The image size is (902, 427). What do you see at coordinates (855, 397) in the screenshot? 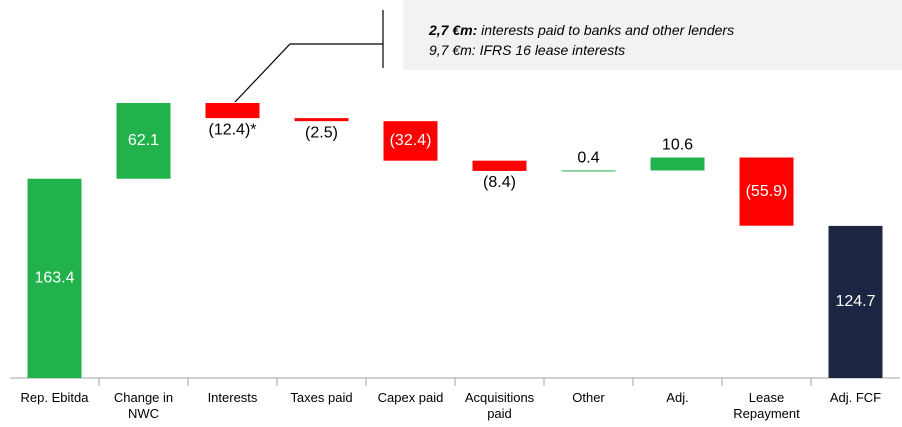
I see `x-tick-label: Adj. FCF` at bounding box center [855, 397].